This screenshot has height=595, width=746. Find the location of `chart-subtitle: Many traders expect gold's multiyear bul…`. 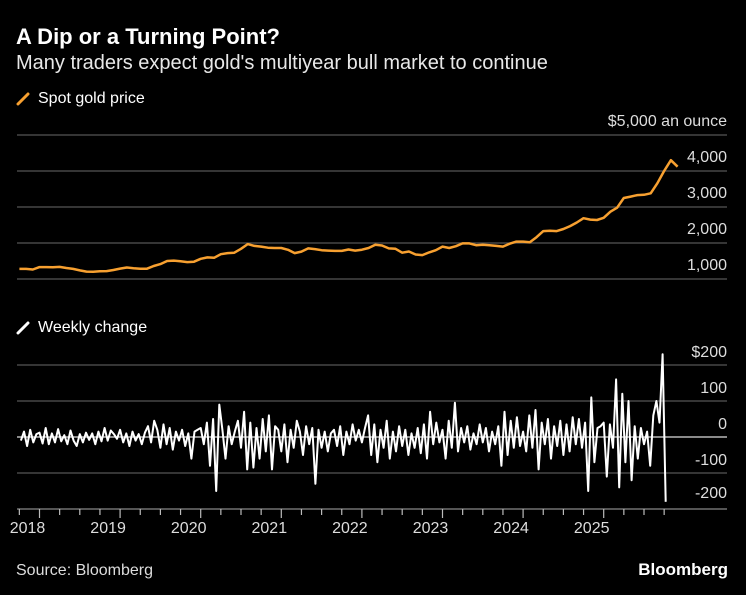

chart-subtitle: Many traders expect gold's multiyear bul… is located at coordinates (282, 63).